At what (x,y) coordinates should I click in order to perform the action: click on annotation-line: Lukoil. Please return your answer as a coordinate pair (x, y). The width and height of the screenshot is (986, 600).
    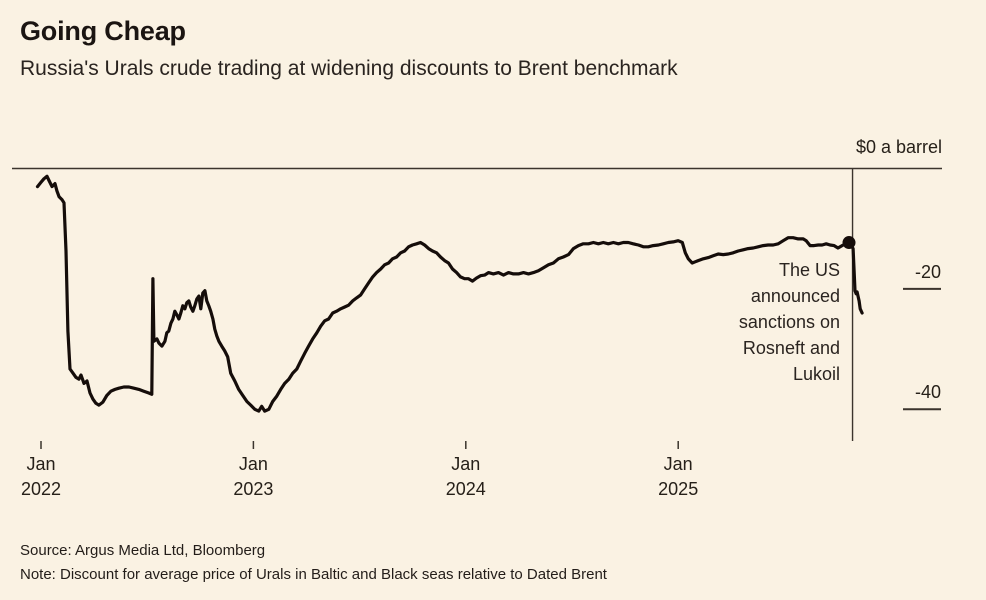
    Looking at the image, I should click on (816, 374).